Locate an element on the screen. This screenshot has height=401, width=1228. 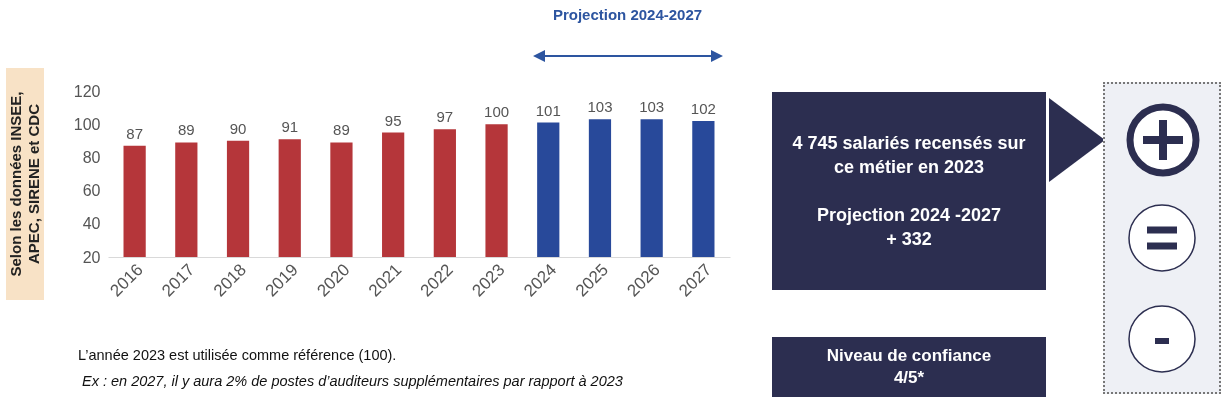
text: L’année 2023 est utilisée comme référence (100). is located at coordinates (237, 355).